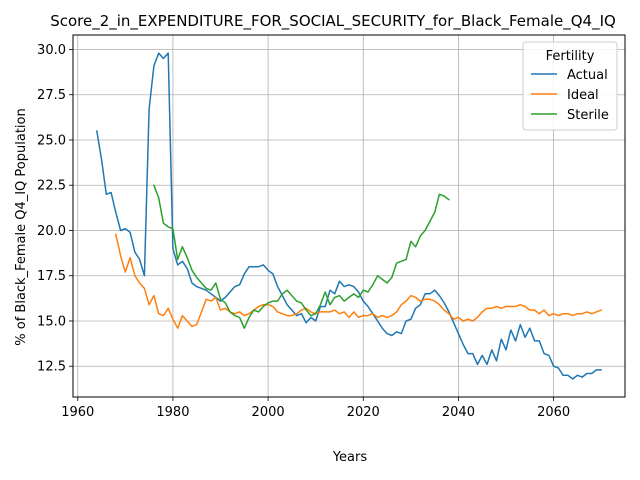  Describe the element at coordinates (588, 115) in the screenshot. I see `legend-label-sterile: Sterile` at that location.